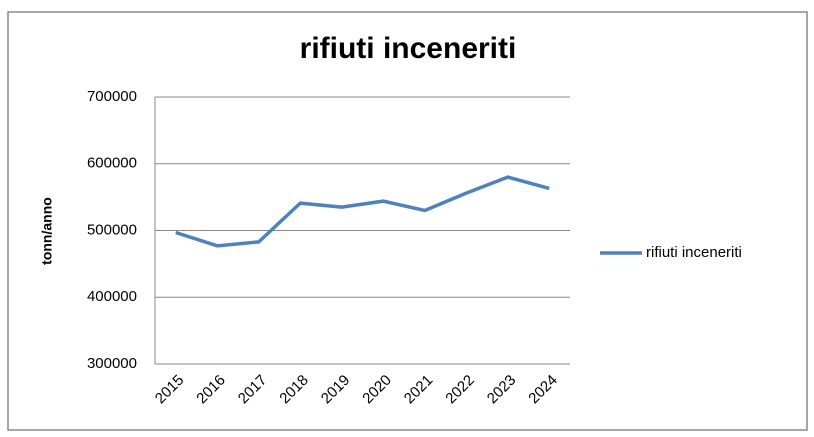  Describe the element at coordinates (694, 252) in the screenshot. I see `legend-label: rifiuti inceneriti` at that location.